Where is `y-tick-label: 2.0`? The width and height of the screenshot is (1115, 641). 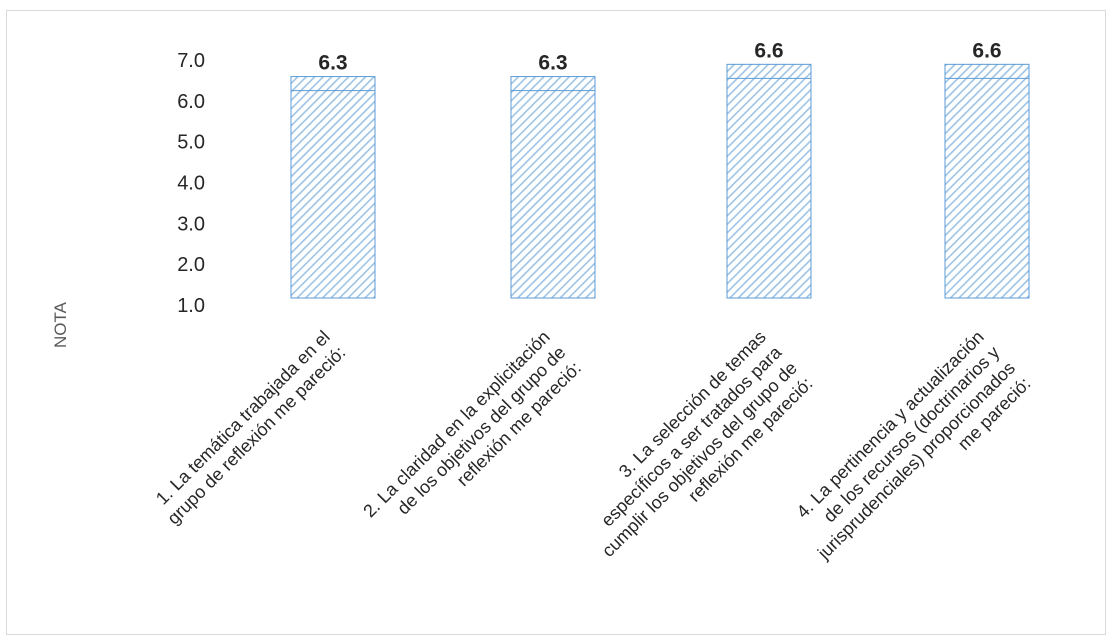 y-tick-label: 2.0 is located at coordinates (191, 265).